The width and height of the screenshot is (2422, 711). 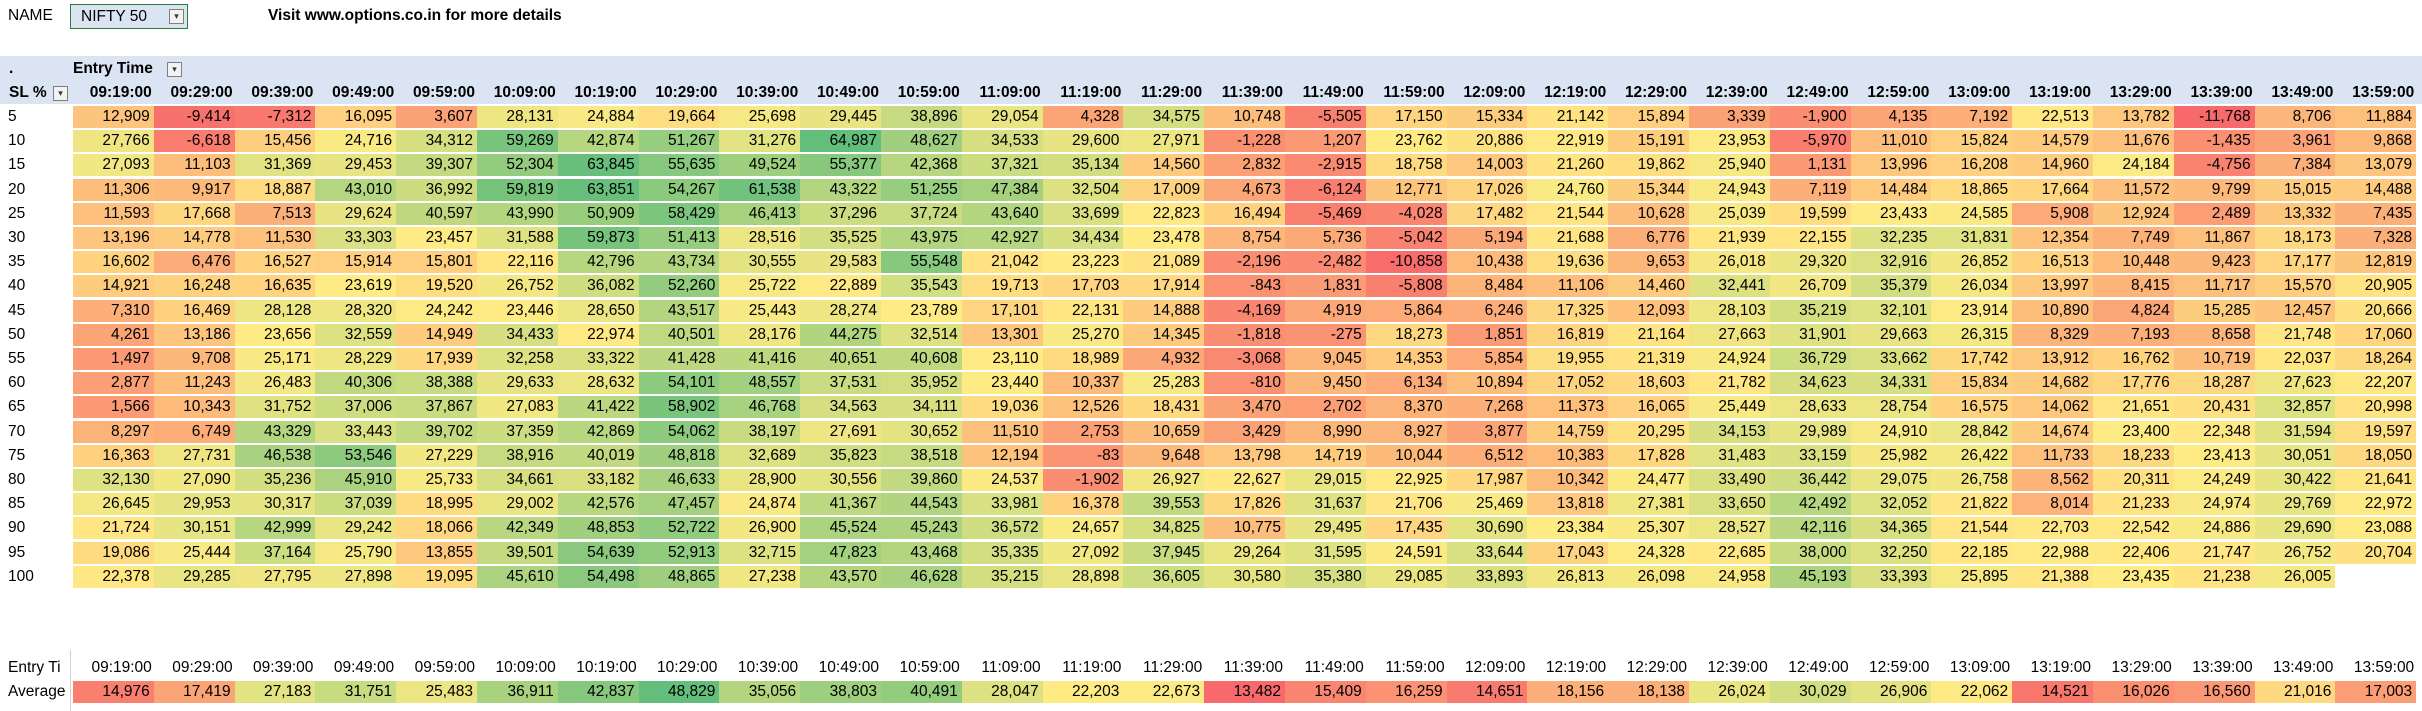 I want to click on table-cell: 35,379, so click(x=1891, y=286).